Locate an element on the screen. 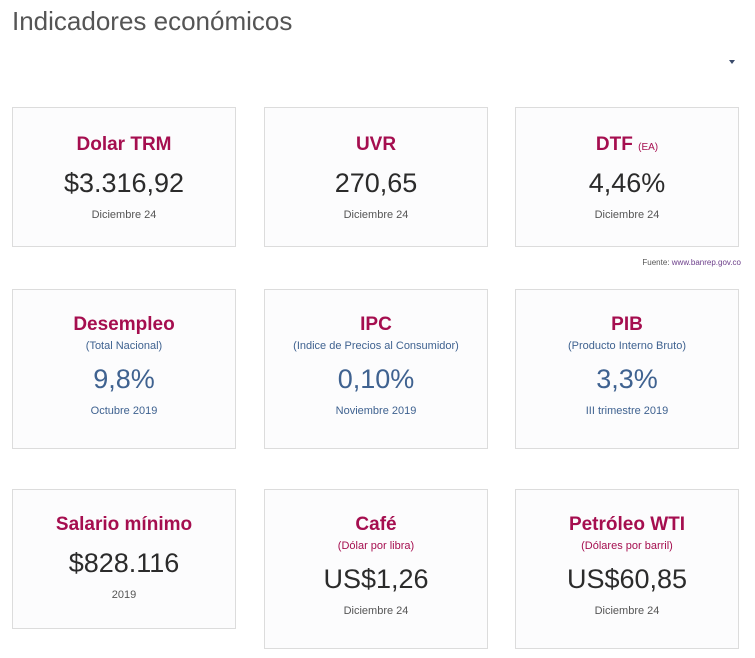 The image size is (755, 658). card-title: PIB is located at coordinates (627, 324).